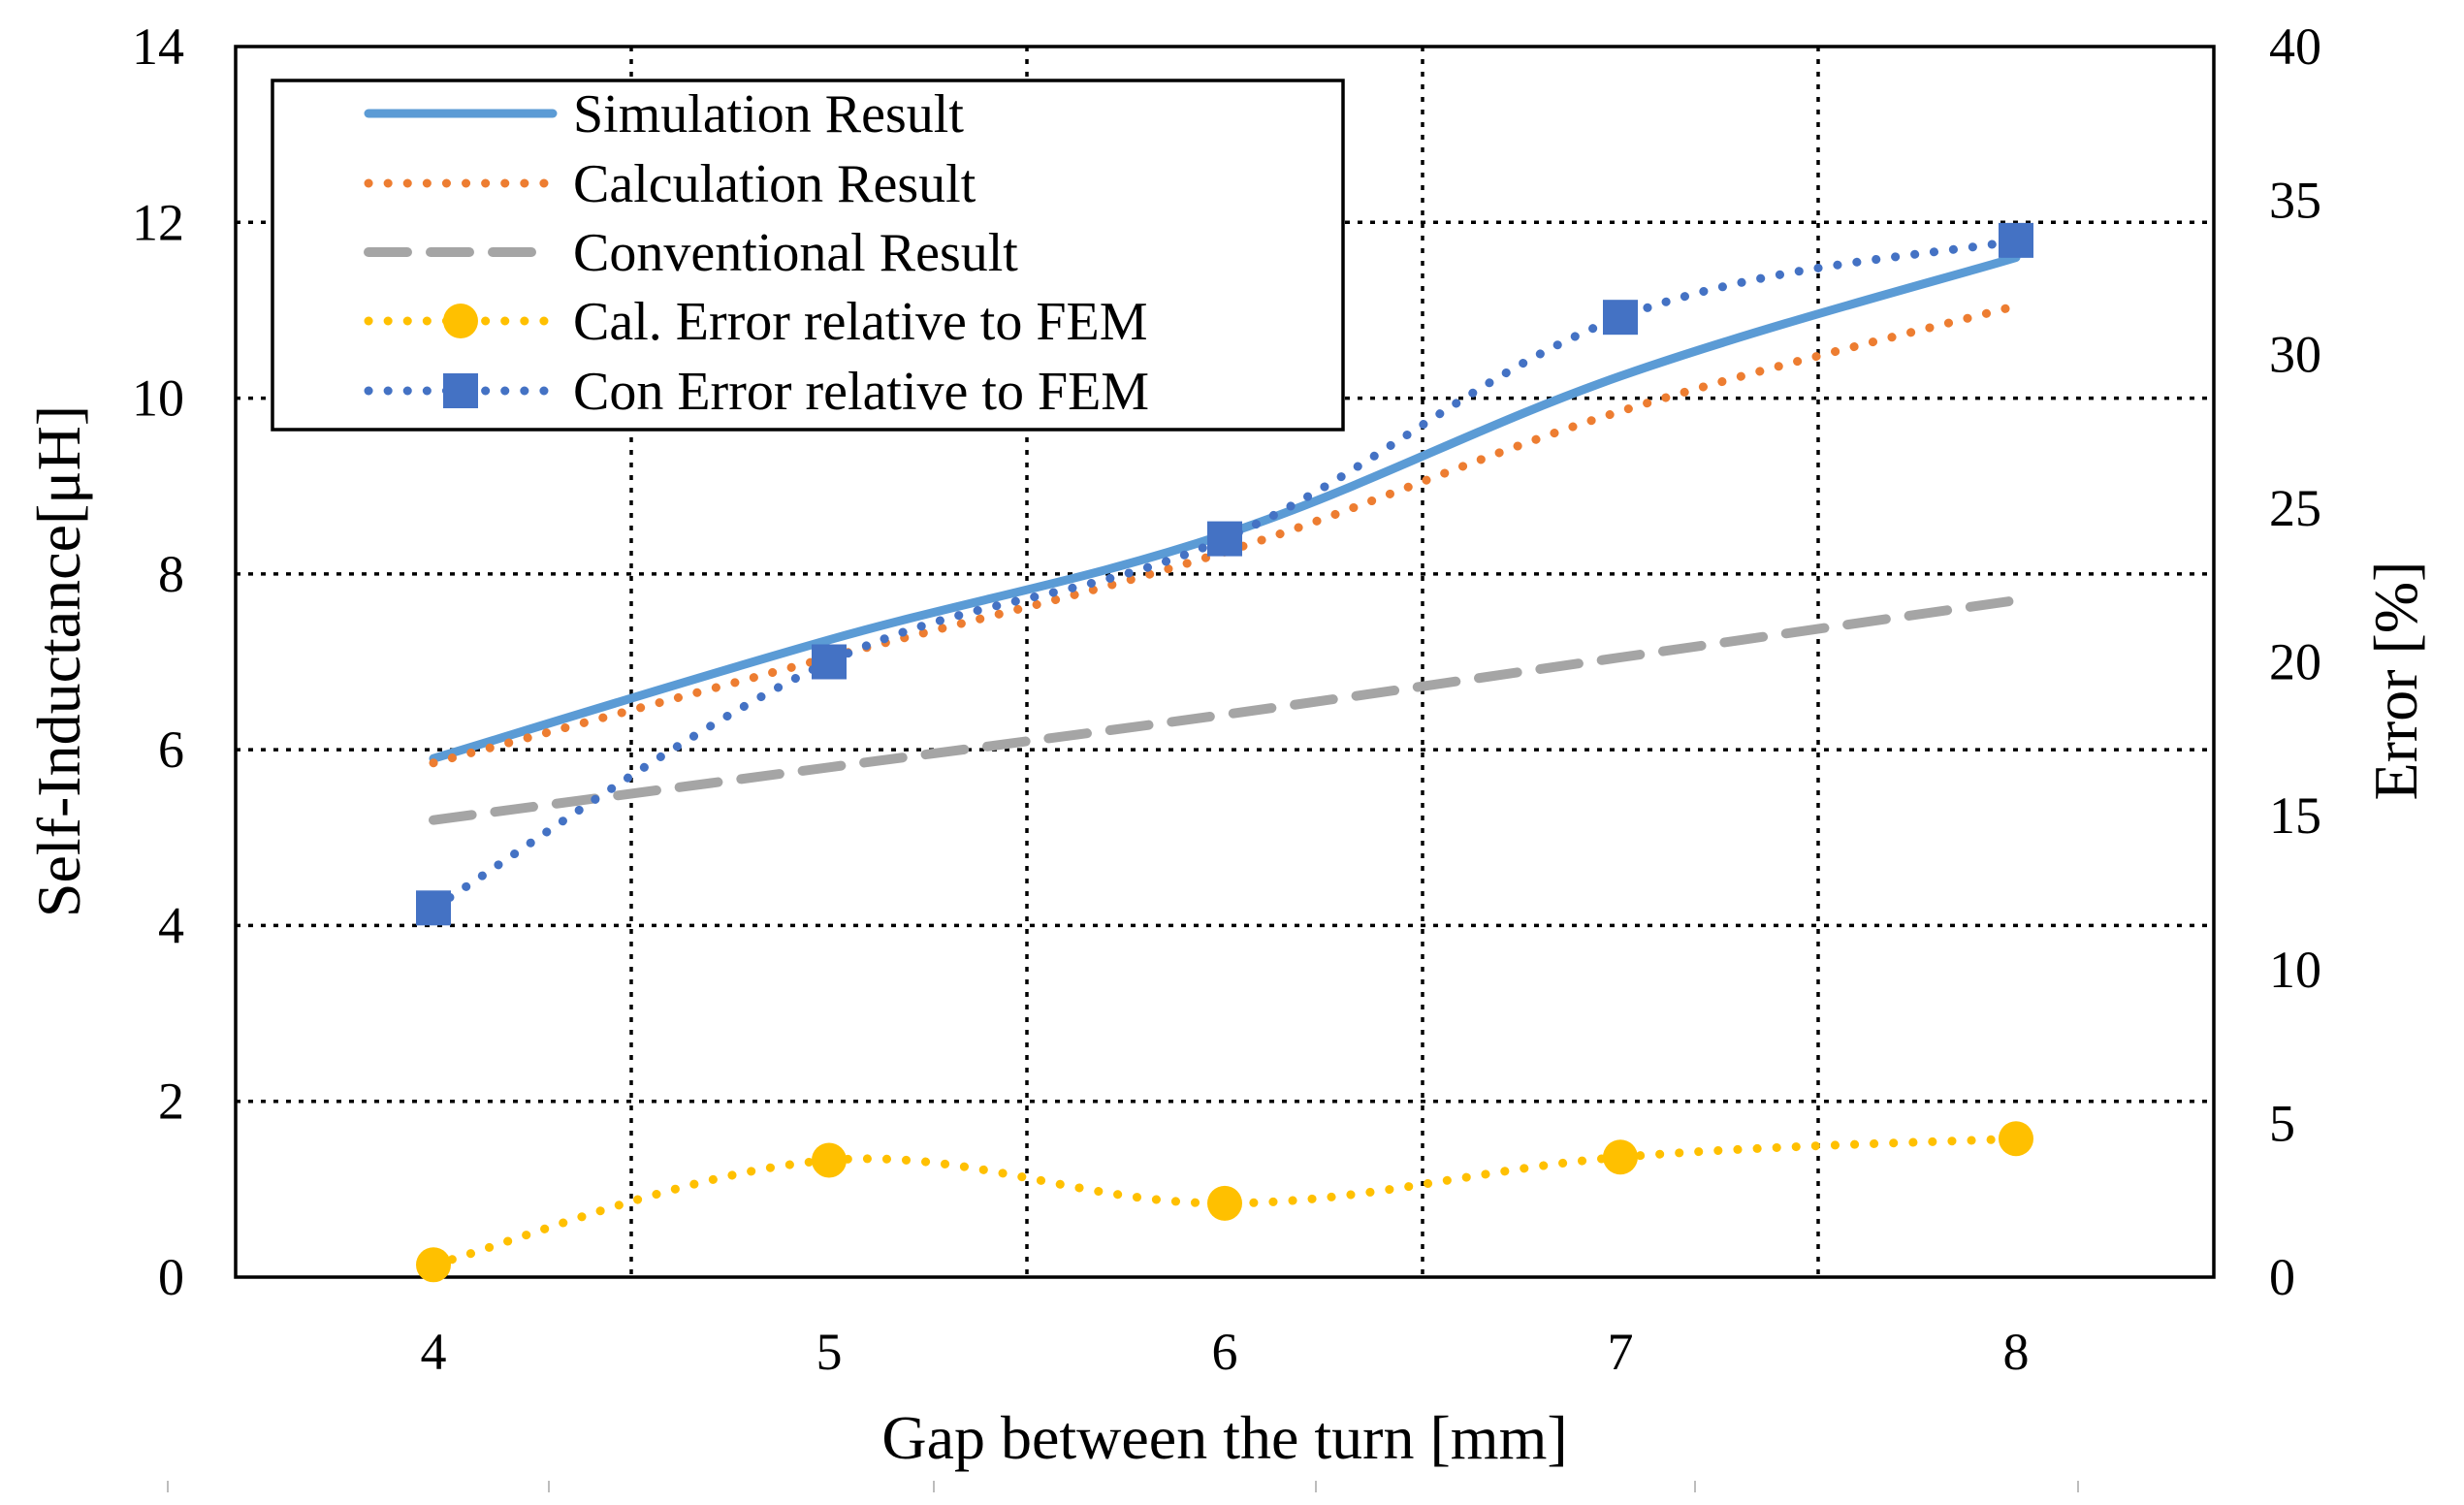  What do you see at coordinates (774, 184) in the screenshot?
I see `legend-label: Calculation Result` at bounding box center [774, 184].